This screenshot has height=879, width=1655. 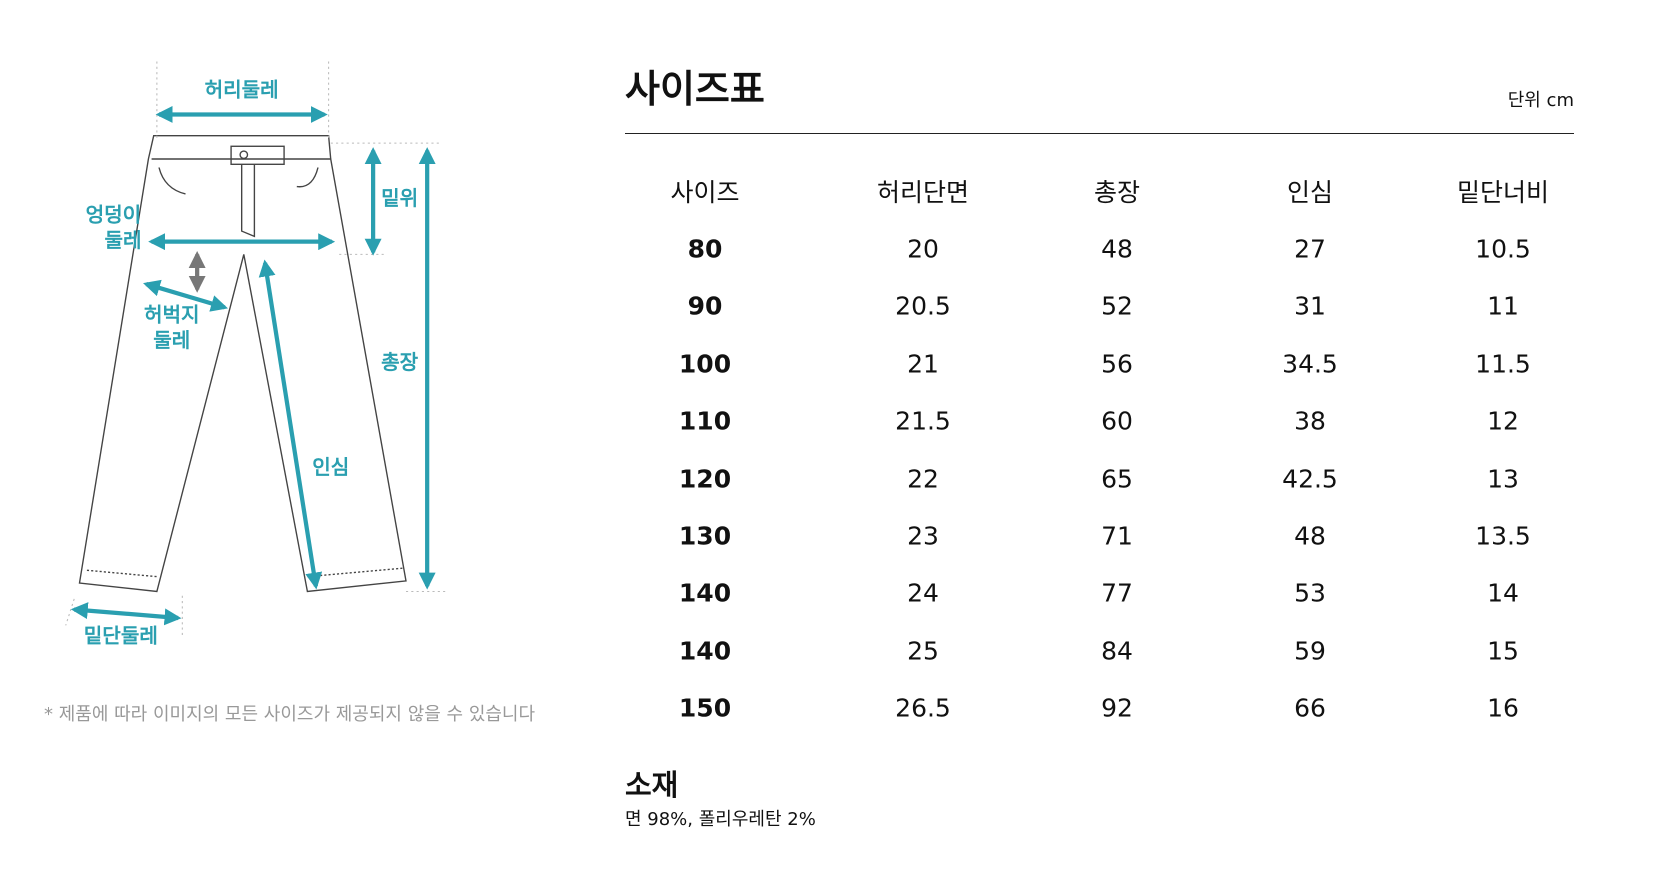 What do you see at coordinates (923, 708) in the screenshot?
I see `value-cell: 26.5` at bounding box center [923, 708].